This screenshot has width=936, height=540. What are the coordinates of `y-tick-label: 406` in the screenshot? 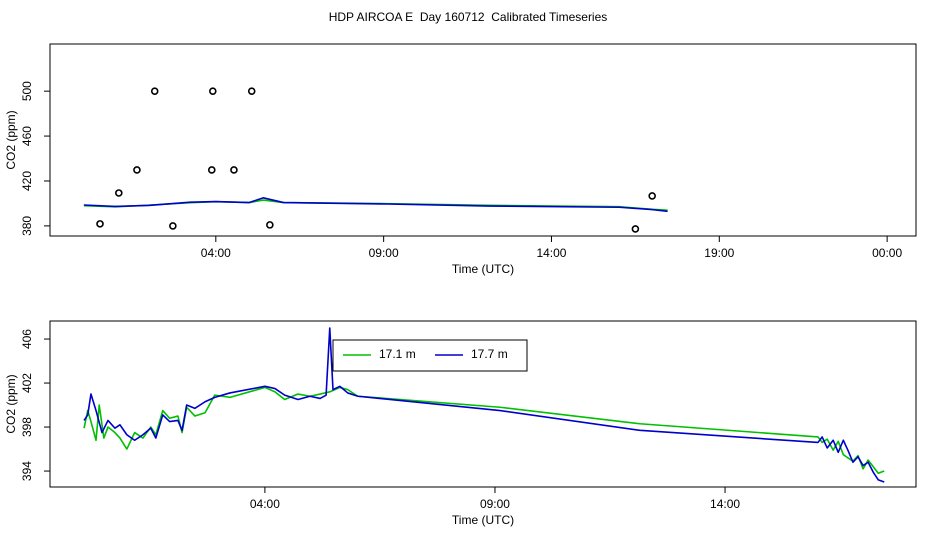 It's located at (27, 339).